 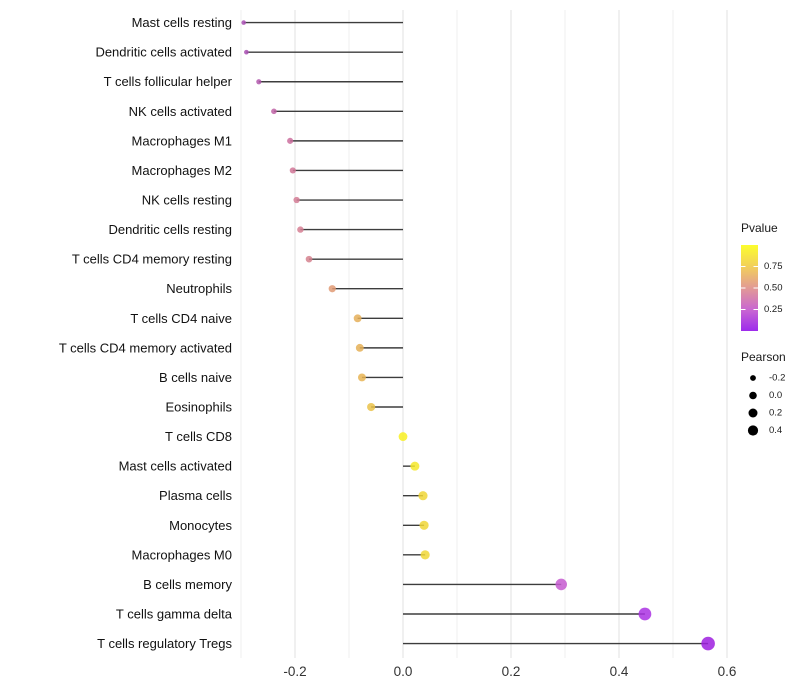 What do you see at coordinates (272, 200) in the screenshot?
I see `lollipop-row: NK cells resting` at bounding box center [272, 200].